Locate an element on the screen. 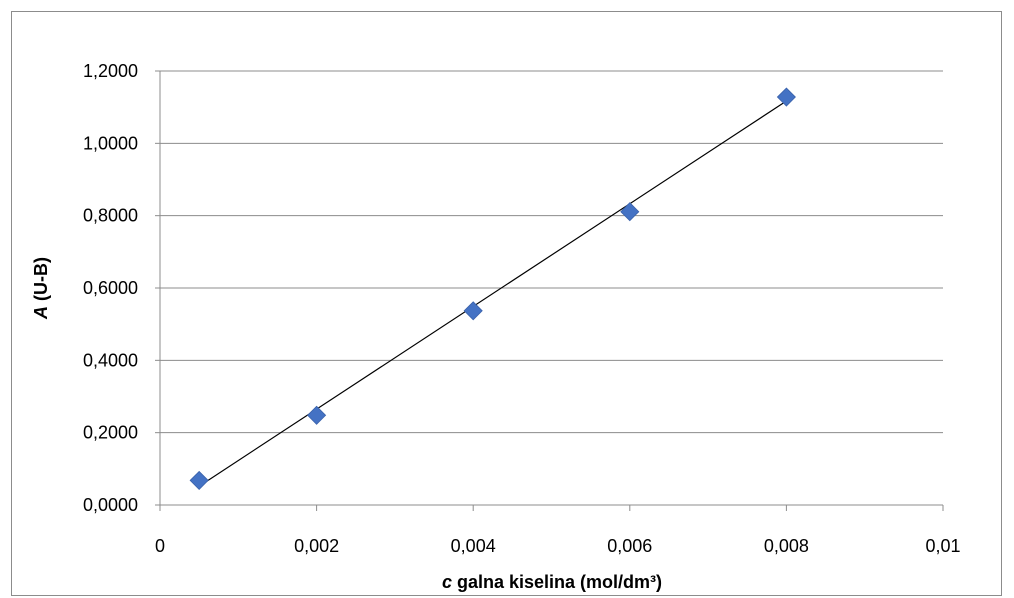 Image resolution: width=1014 pixels, height=598 pixels. x-tick-label: 0,01 is located at coordinates (942, 546).